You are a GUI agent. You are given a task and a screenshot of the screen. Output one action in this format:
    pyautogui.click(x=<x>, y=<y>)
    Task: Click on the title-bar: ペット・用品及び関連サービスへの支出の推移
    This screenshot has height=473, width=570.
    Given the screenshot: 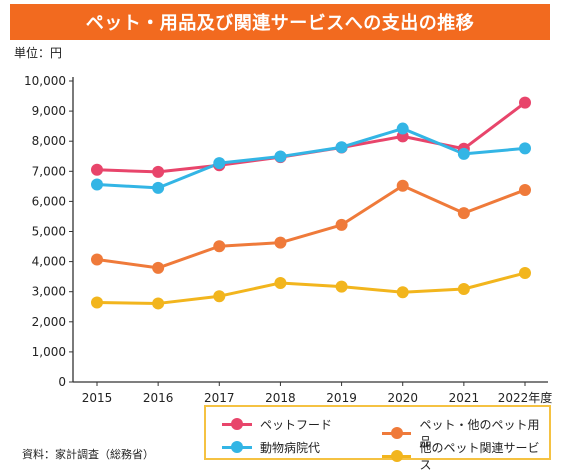 What is the action you would take?
    pyautogui.click(x=280, y=22)
    